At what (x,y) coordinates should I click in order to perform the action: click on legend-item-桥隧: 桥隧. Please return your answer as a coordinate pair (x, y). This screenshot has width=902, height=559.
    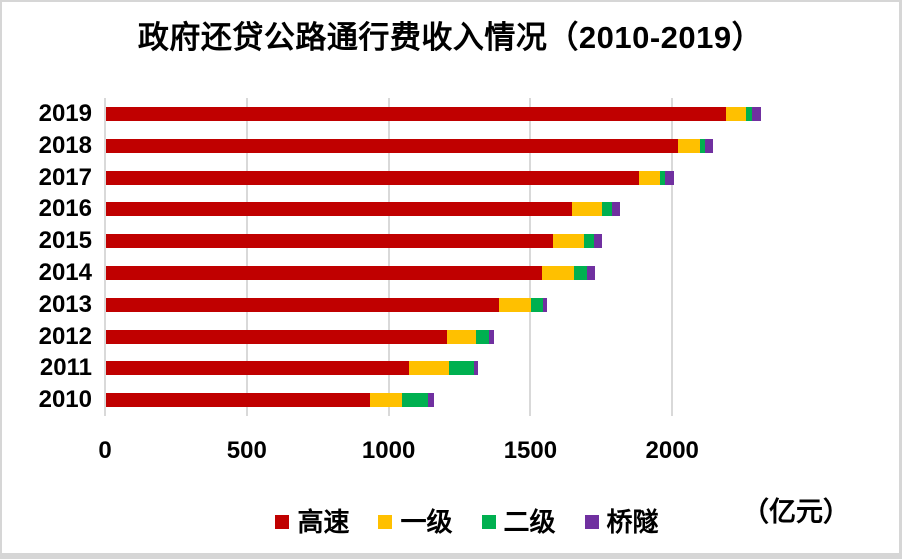
    Looking at the image, I should click on (621, 522).